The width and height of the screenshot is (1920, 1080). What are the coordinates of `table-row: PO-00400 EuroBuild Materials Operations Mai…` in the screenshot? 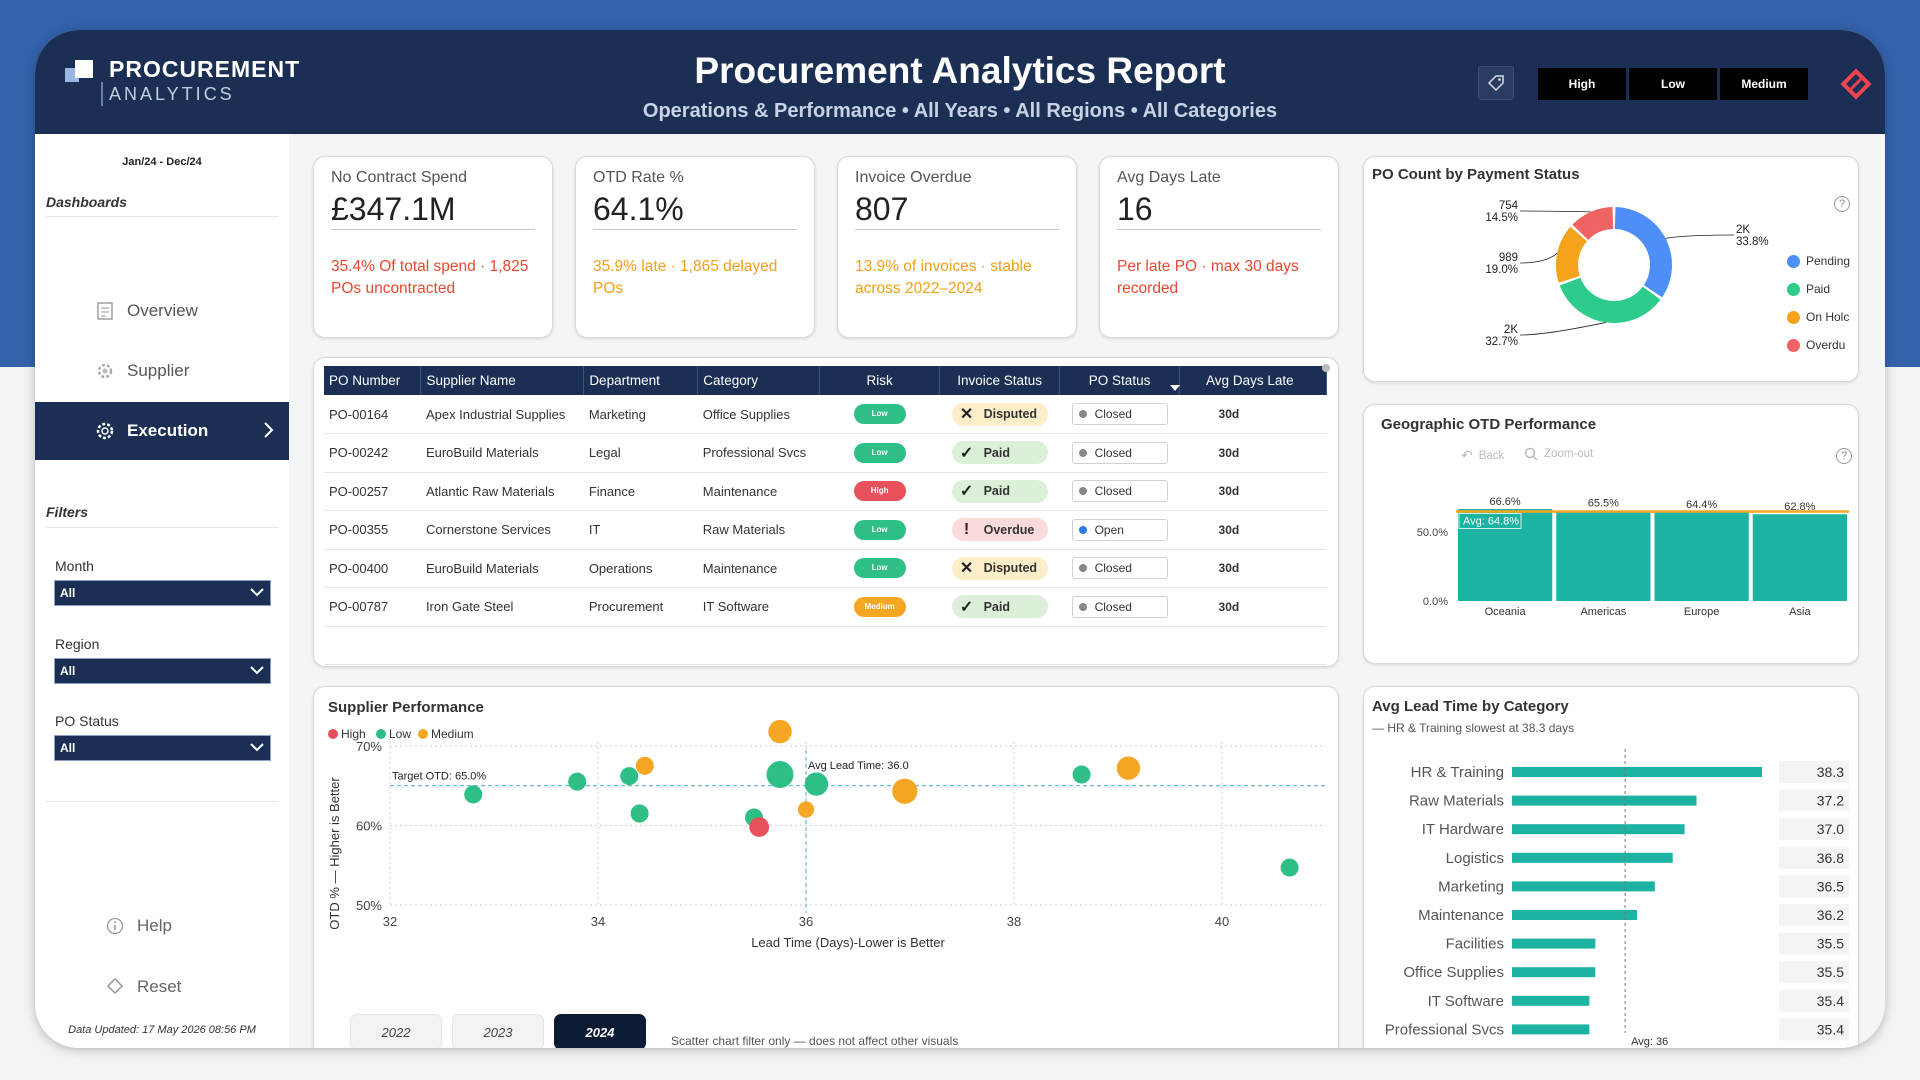 It's located at (825, 568).